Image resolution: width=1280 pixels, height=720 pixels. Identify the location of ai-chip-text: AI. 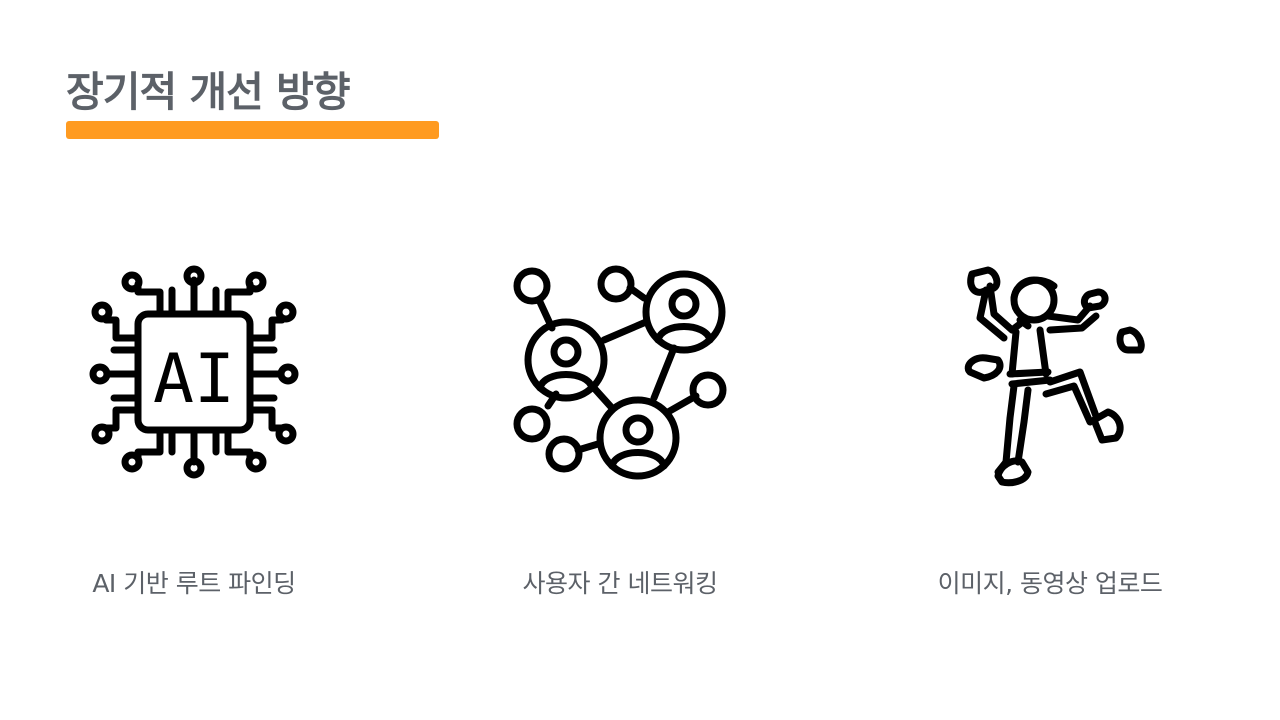
(194, 379).